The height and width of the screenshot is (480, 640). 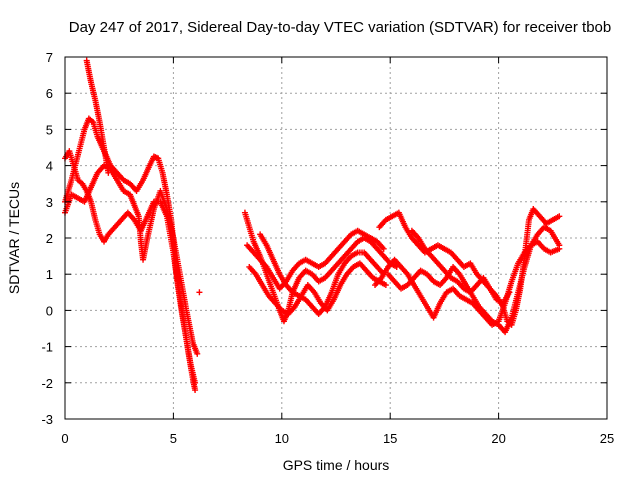 I want to click on data-point-track-h, so click(x=559, y=216).